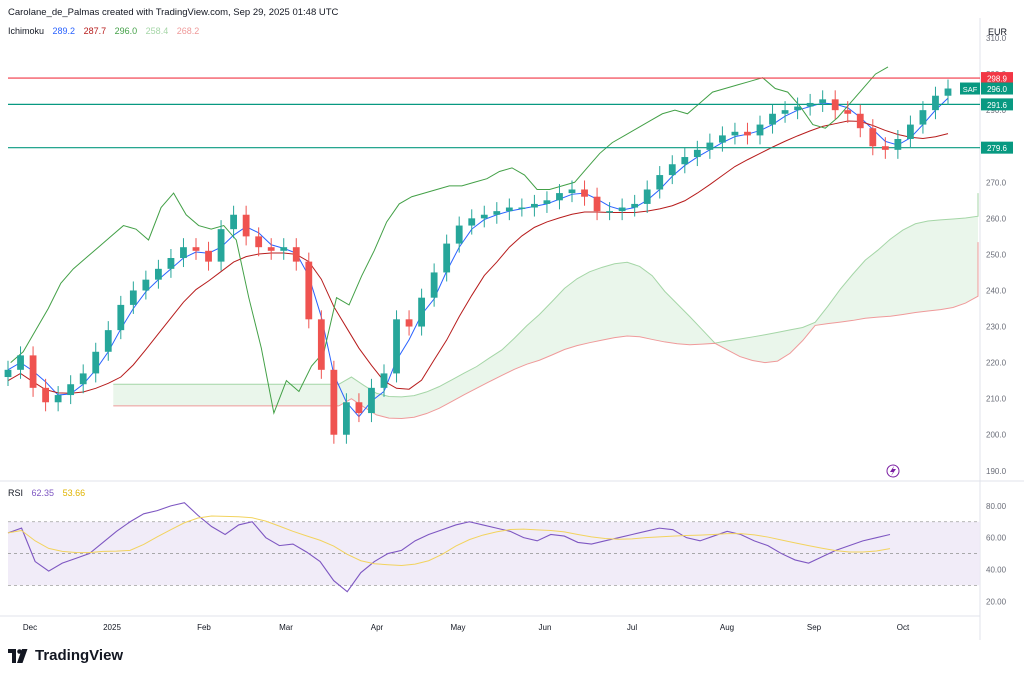 The width and height of the screenshot is (1024, 676). What do you see at coordinates (996, 327) in the screenshot?
I see `price-tick-label: 230.0` at bounding box center [996, 327].